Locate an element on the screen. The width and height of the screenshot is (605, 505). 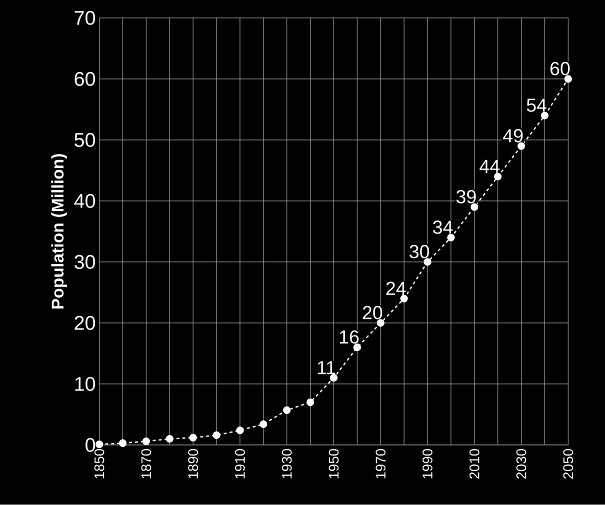
x-tick-label: 1870 is located at coordinates (146, 463).